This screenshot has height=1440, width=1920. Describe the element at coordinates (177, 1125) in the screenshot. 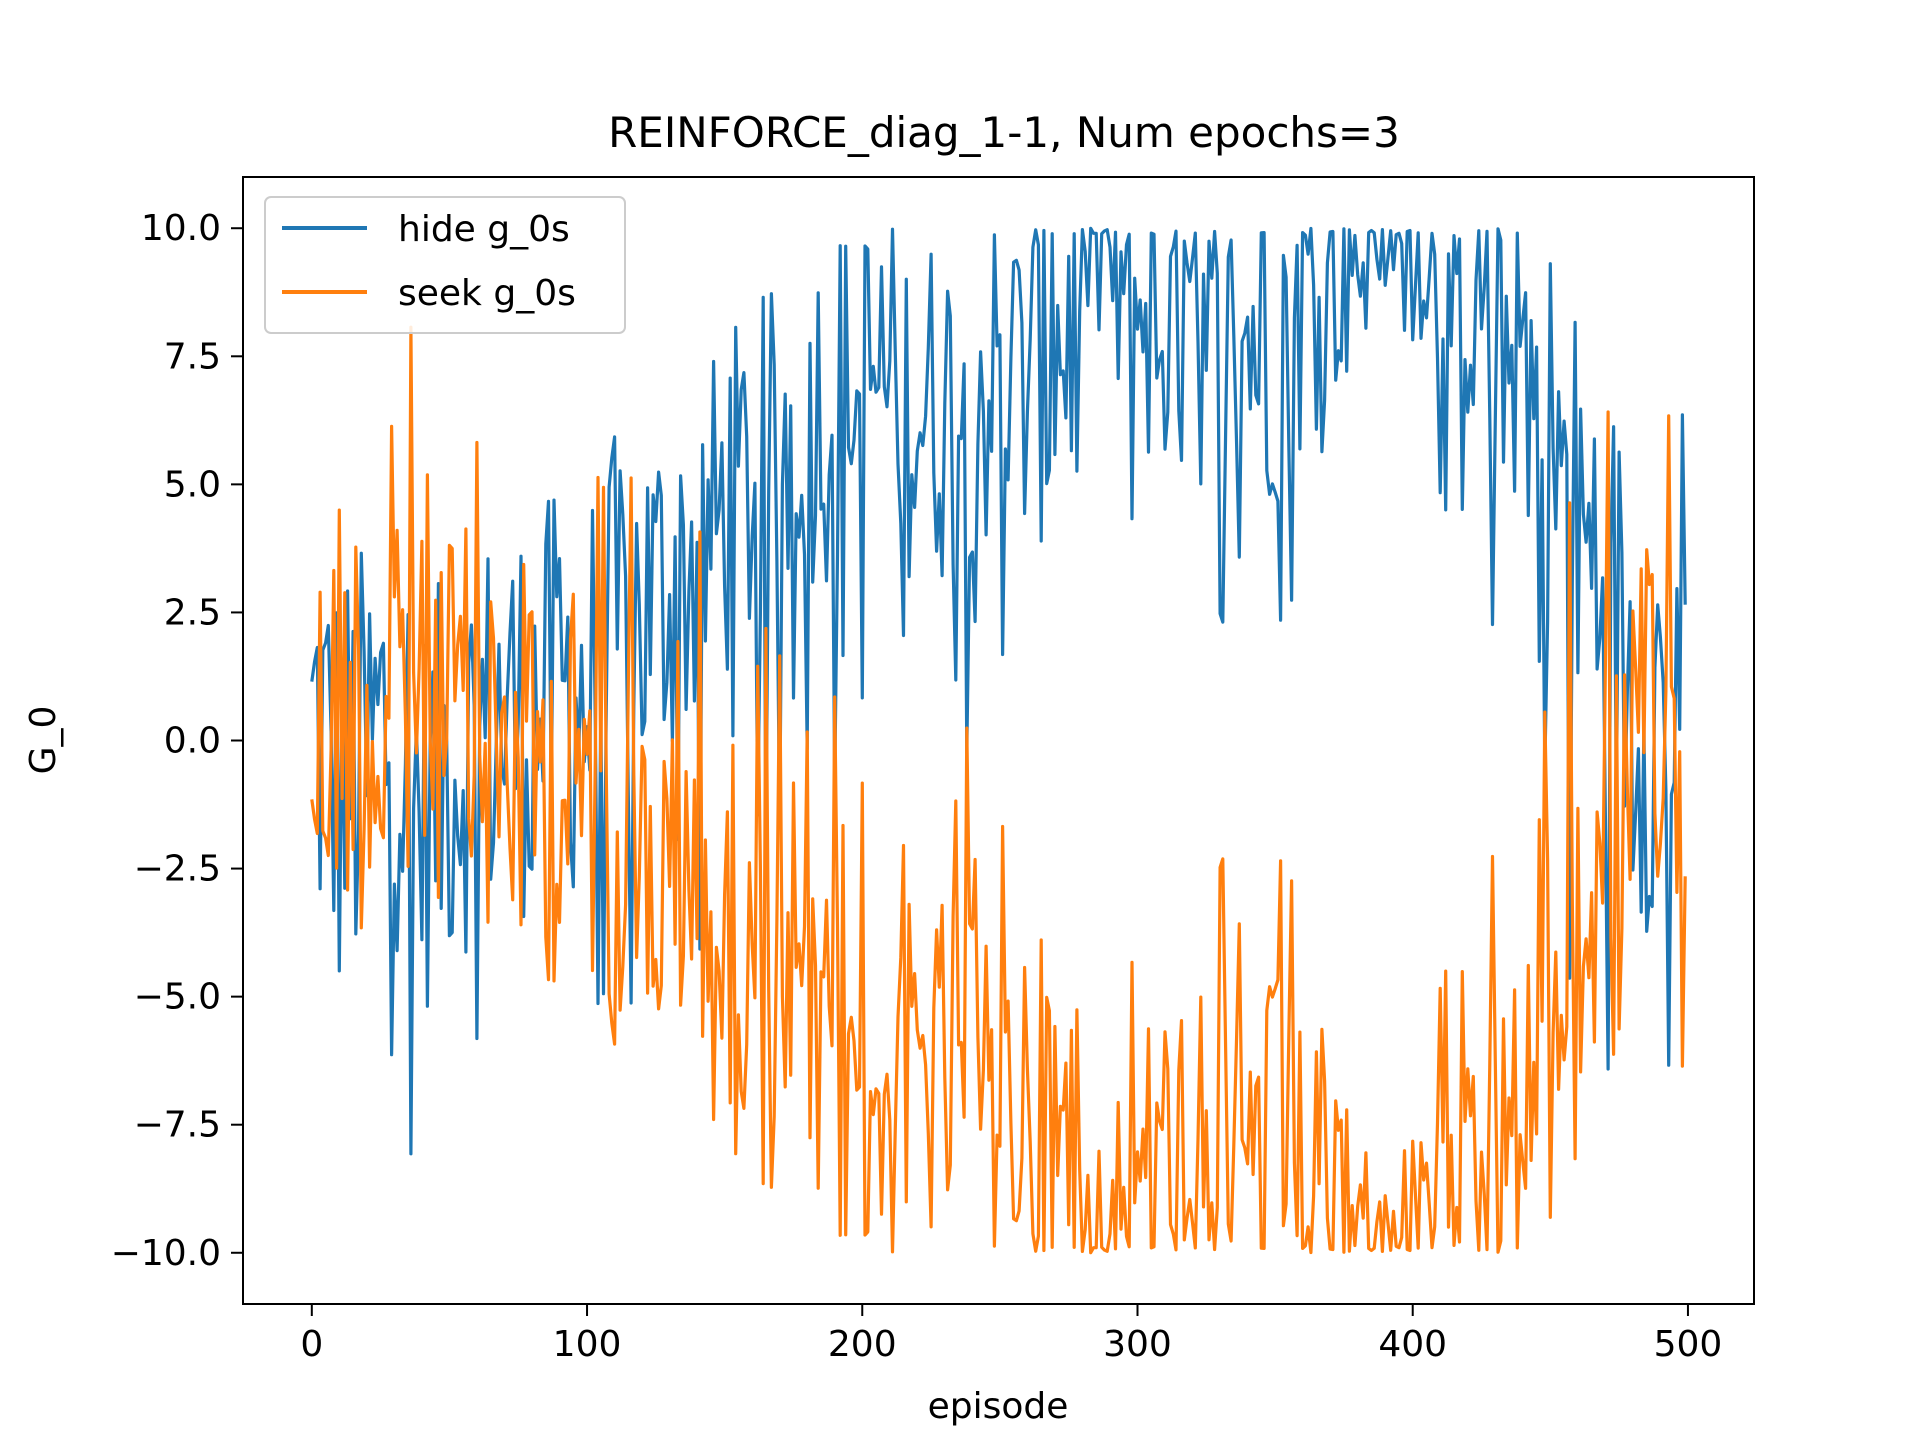

I see `y-tick-label: −7.5` at that location.